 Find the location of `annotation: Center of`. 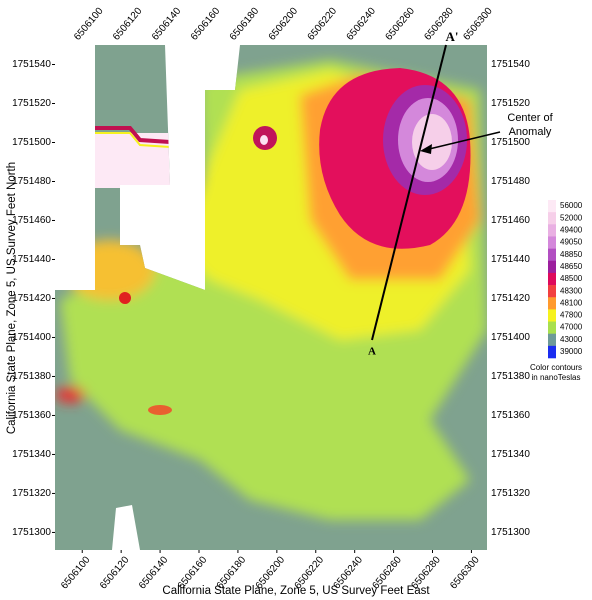

annotation: Center of is located at coordinates (530, 118).